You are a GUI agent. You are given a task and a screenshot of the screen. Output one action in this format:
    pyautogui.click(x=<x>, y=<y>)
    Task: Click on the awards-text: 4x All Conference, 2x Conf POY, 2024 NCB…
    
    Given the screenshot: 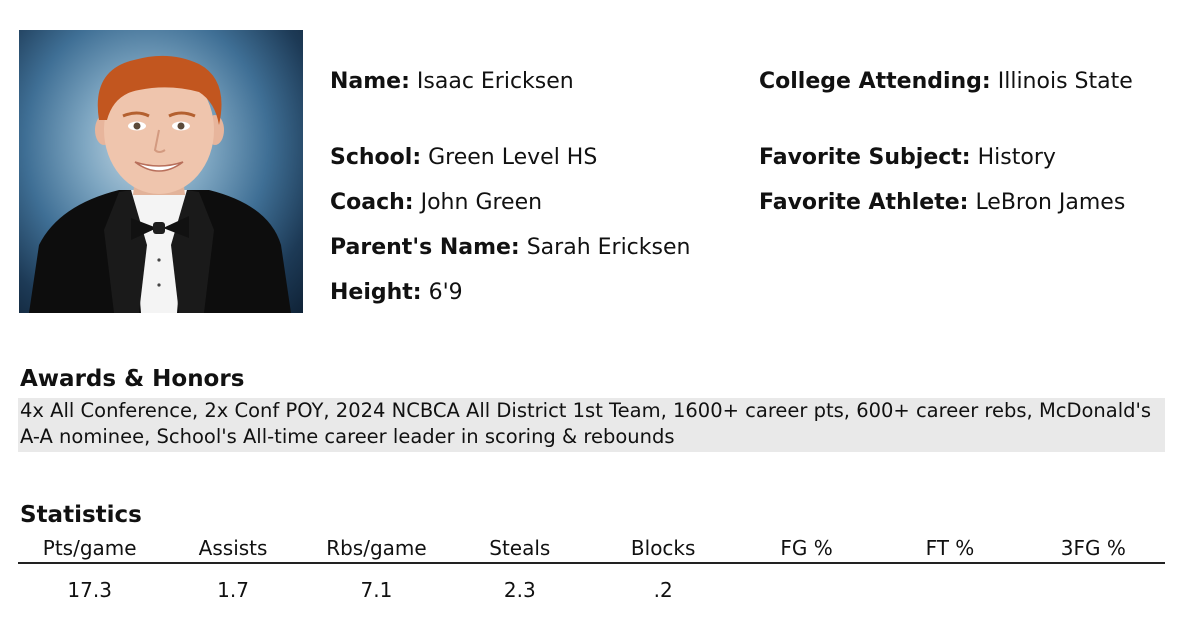 What is the action you would take?
    pyautogui.click(x=586, y=423)
    